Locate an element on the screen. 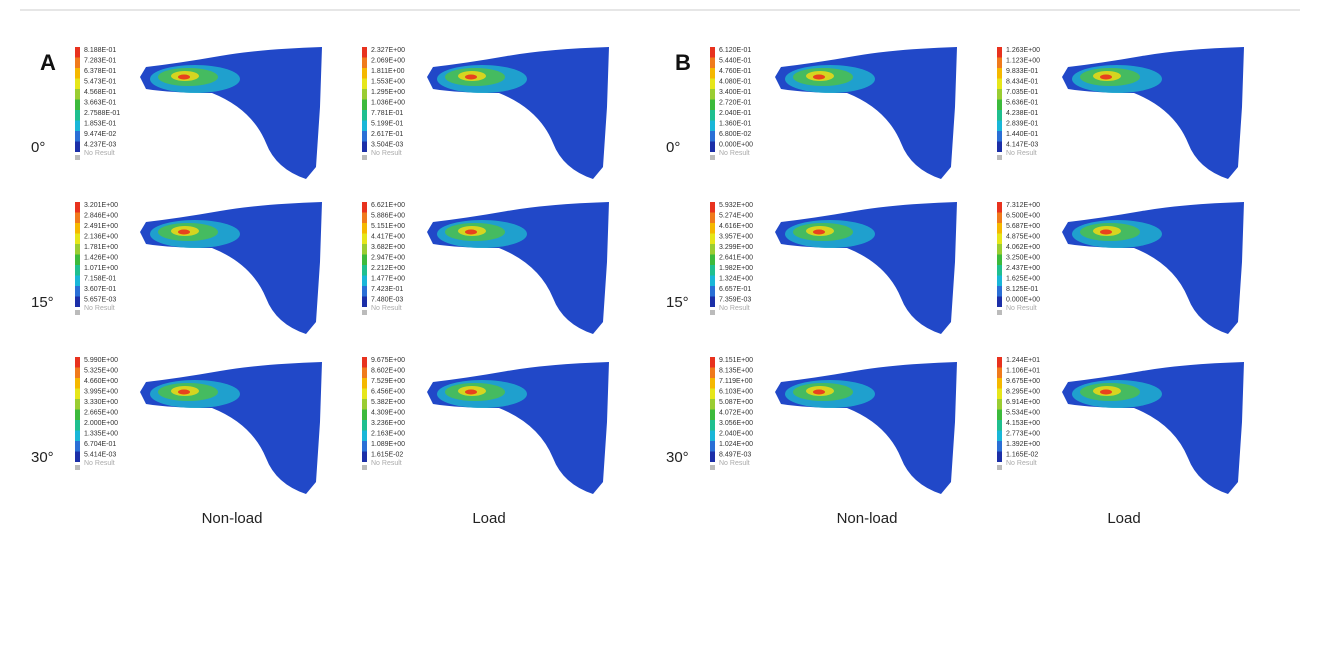 The height and width of the screenshot is (648, 1319). legend-value: 1.811E+00 is located at coordinates (388, 71).